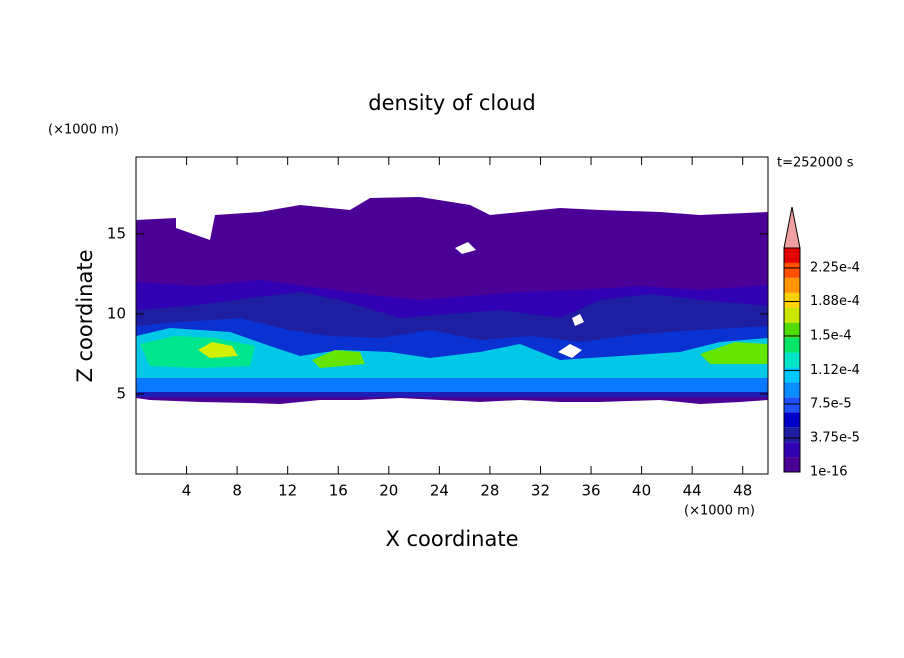 This screenshot has height=658, width=904. I want to click on colorbar-tick-label: 2.25e-4, so click(835, 267).